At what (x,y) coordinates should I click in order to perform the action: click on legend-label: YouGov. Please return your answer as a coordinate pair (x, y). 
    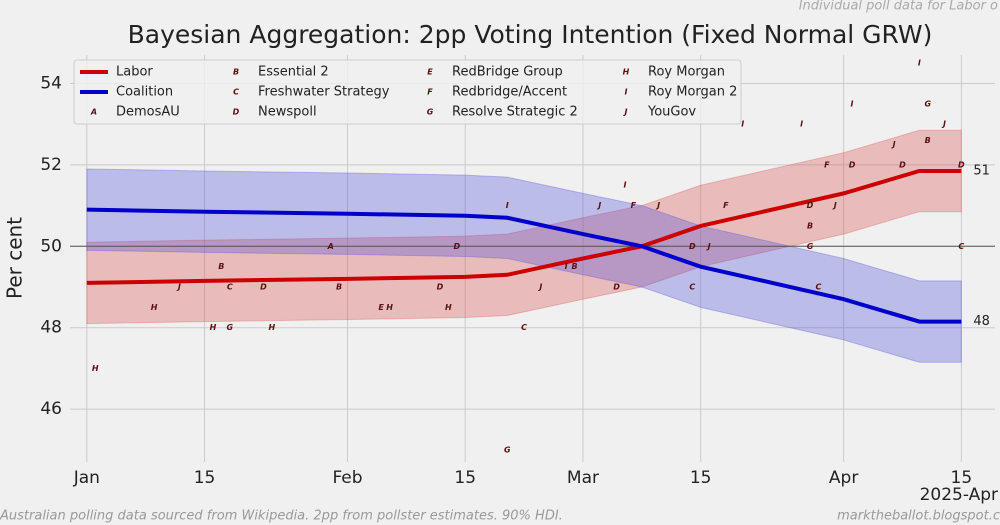
    Looking at the image, I should click on (671, 112).